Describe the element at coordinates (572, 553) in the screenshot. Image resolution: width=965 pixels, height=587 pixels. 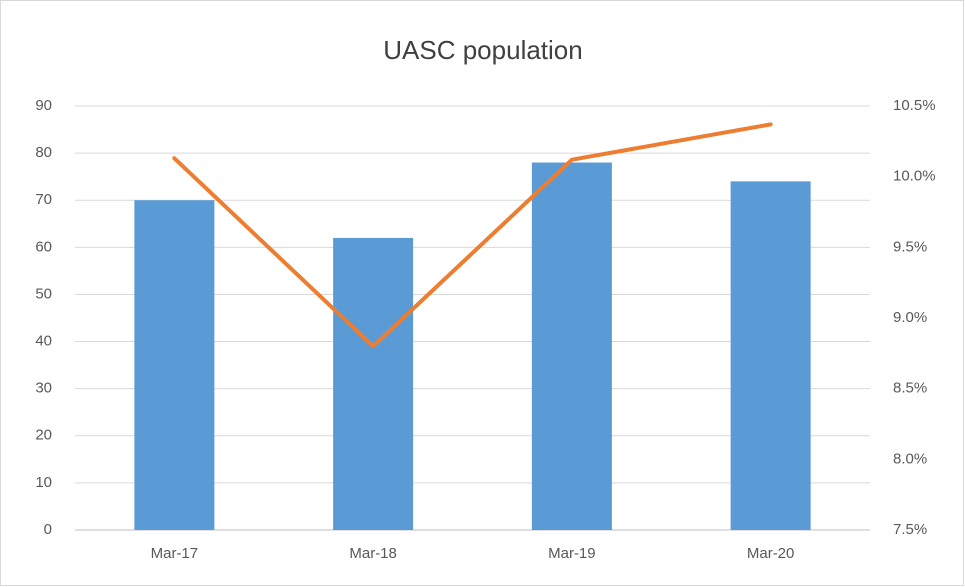
I see `x-tick-label: Mar-19` at that location.